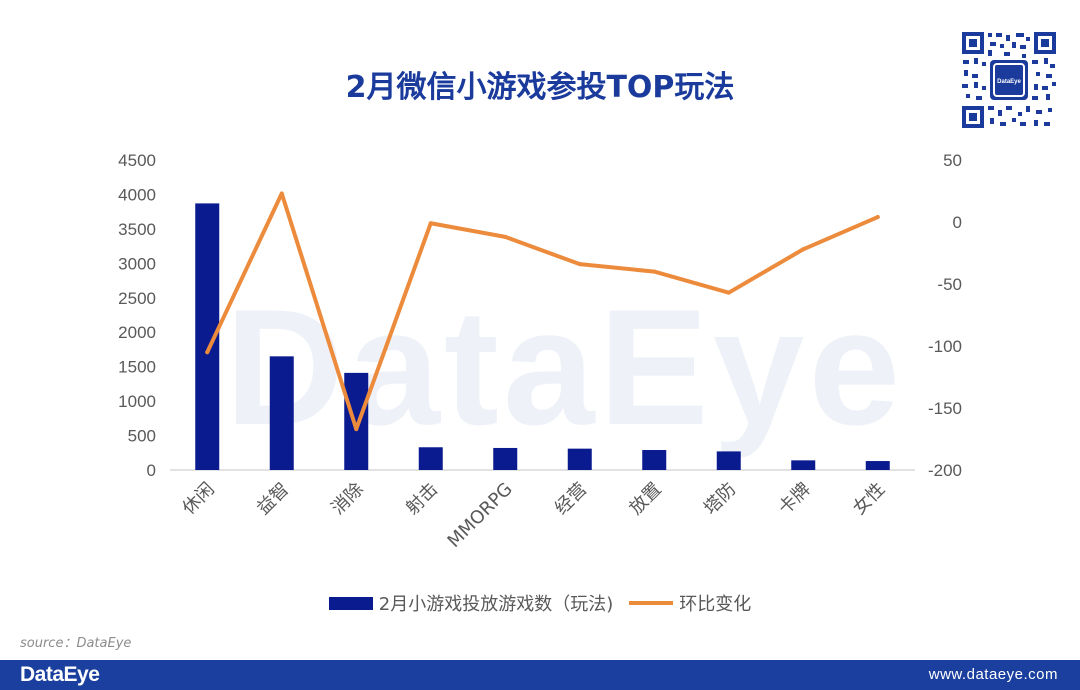  I want to click on legend-item-bars: 2月小游戏投放游戏数（玩法), so click(471, 603).